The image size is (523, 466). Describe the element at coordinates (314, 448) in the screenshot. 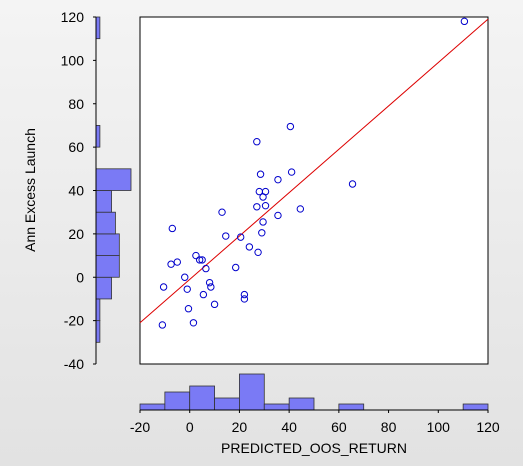

I see `x-axis-title: PREDICTED_OOS_RETURN` at that location.